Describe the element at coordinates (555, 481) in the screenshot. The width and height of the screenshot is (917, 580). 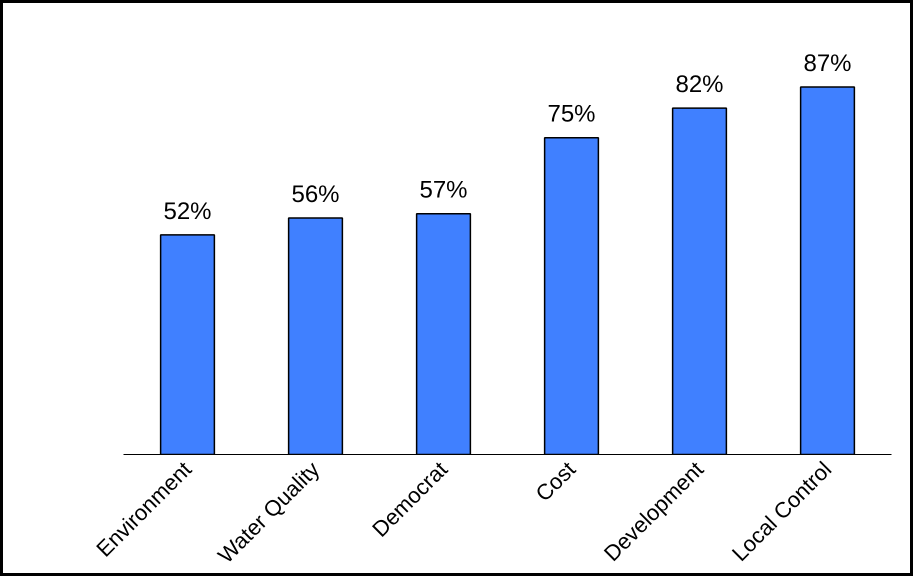
I see `x-tick-label: Cost` at that location.